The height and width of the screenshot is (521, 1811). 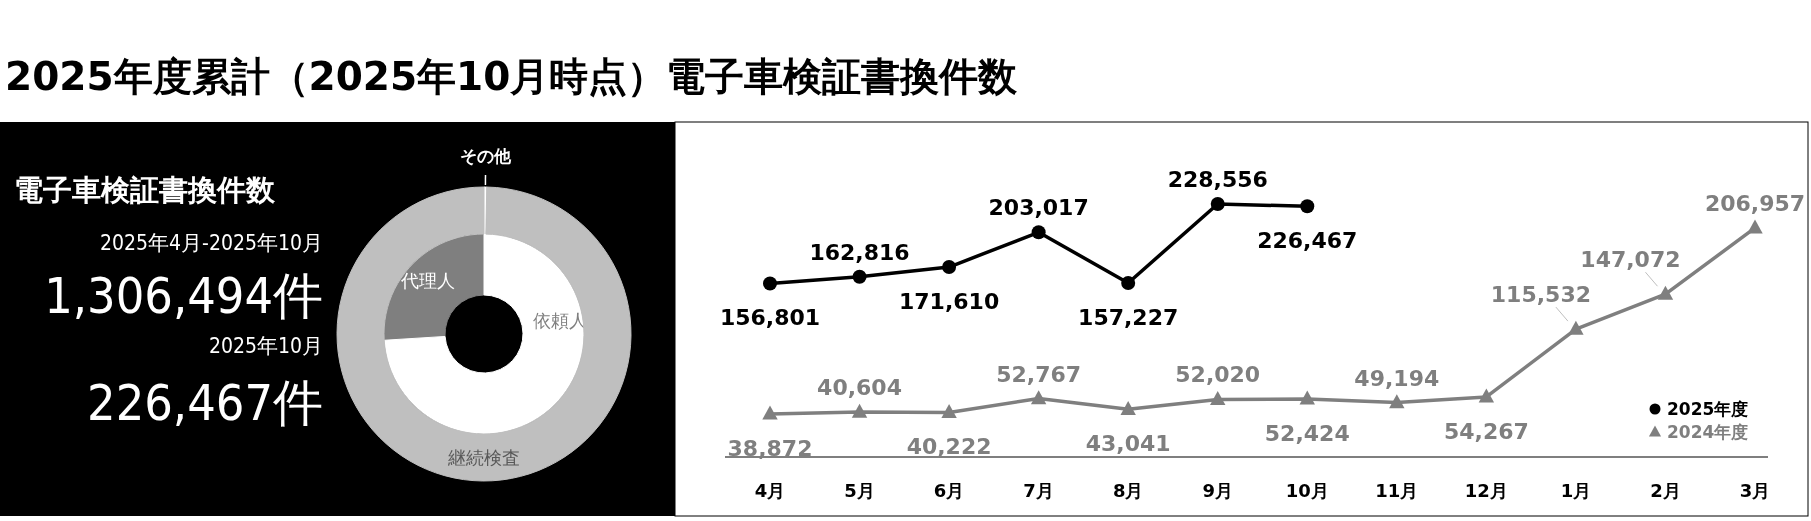 I want to click on x-tick-label: 5月, so click(x=859, y=490).